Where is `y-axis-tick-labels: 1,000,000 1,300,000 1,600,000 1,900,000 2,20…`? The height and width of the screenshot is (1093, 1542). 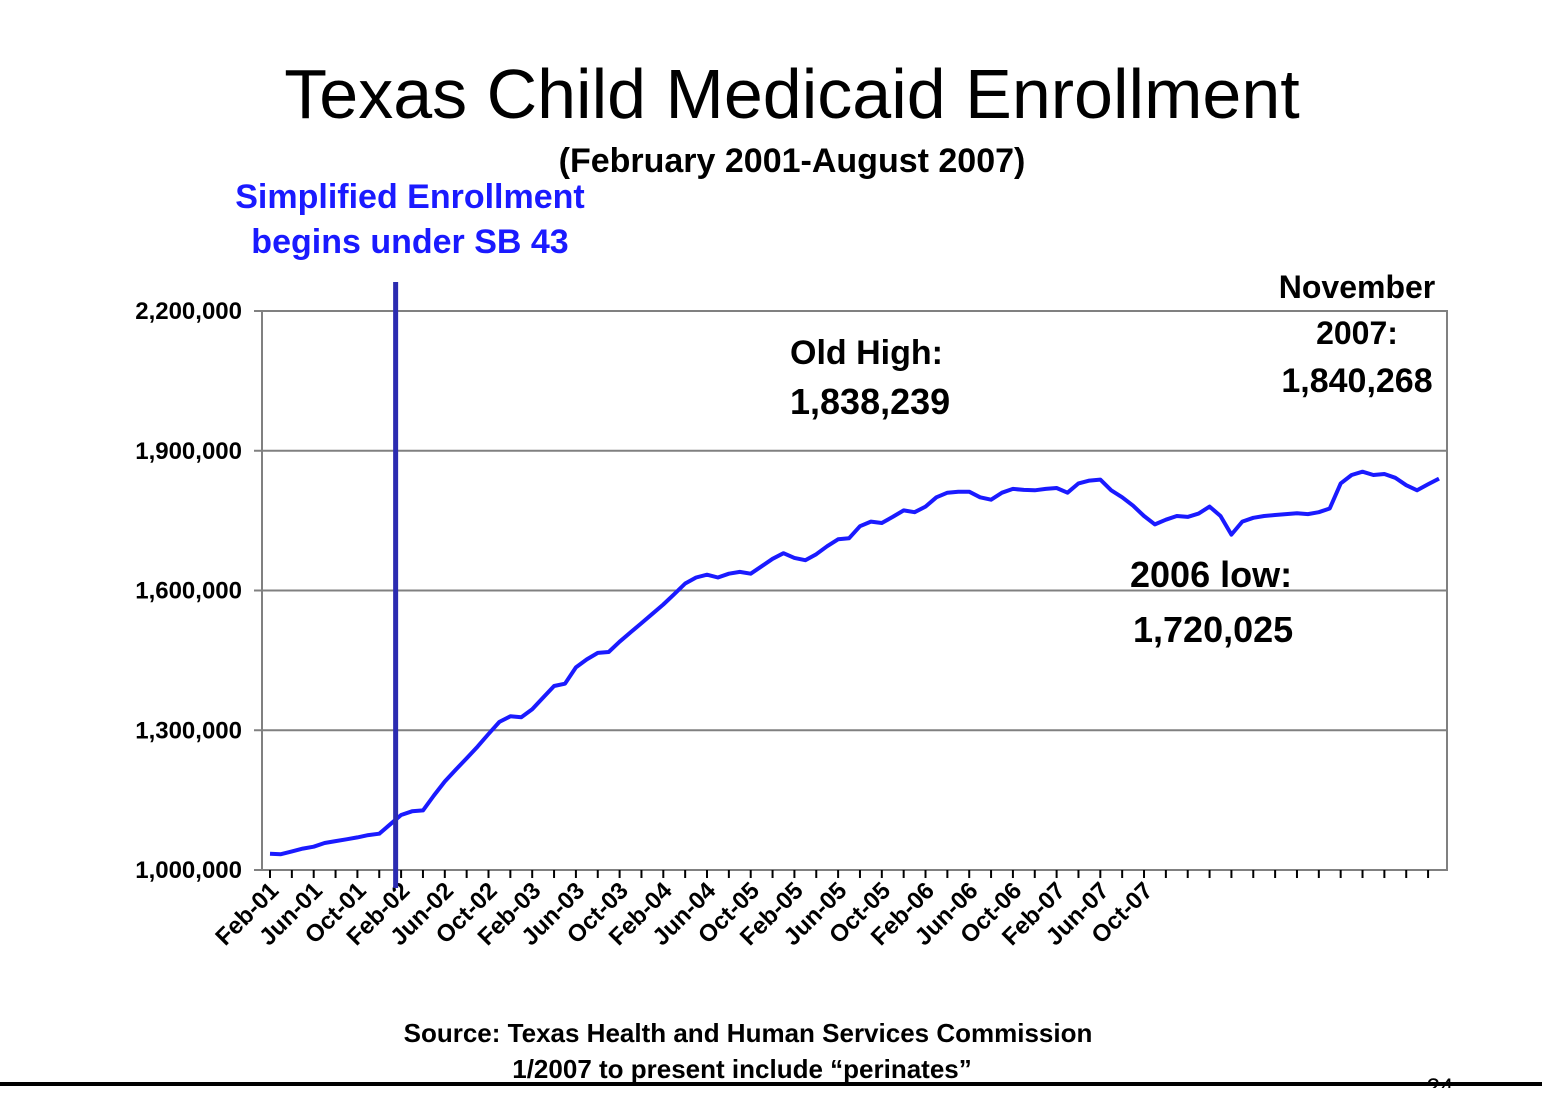
y-axis-tick-labels: 1,000,000 1,300,000 1,600,000 1,900,000 2,20… is located at coordinates (188, 591).